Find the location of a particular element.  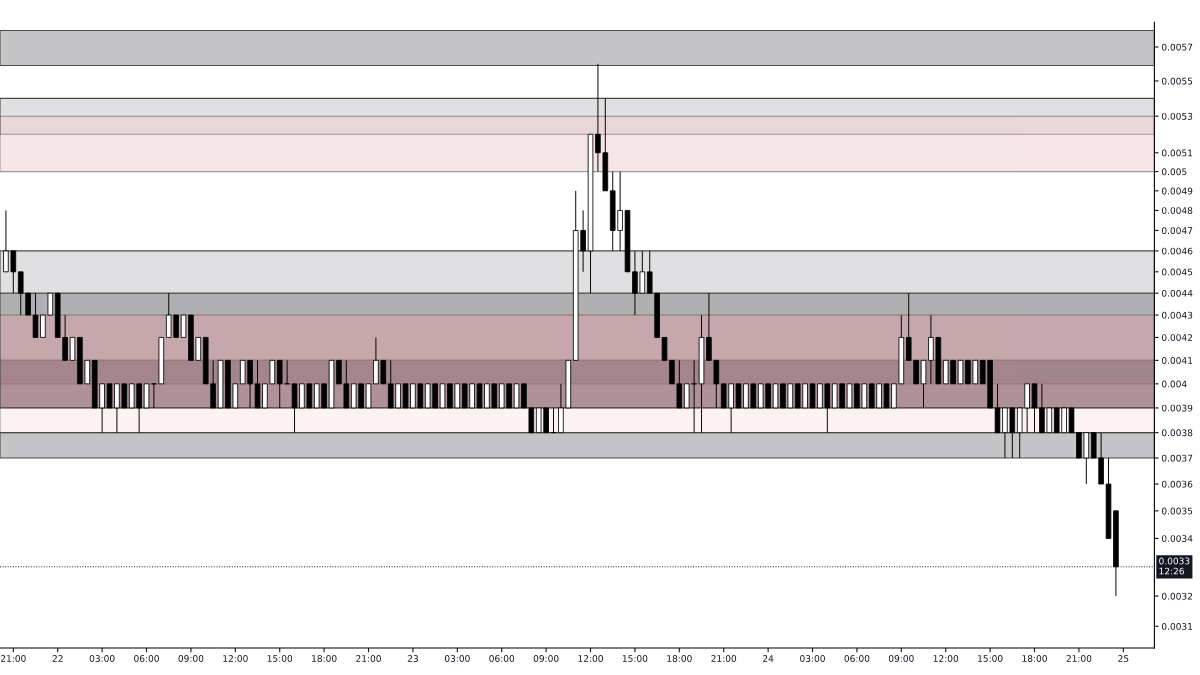

y-tick-label: 0.0043 is located at coordinates (1177, 315).